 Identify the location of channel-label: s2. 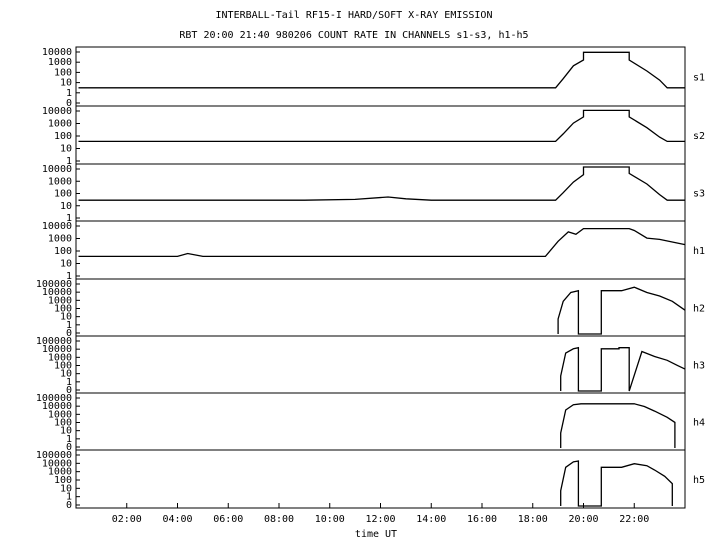
(699, 136).